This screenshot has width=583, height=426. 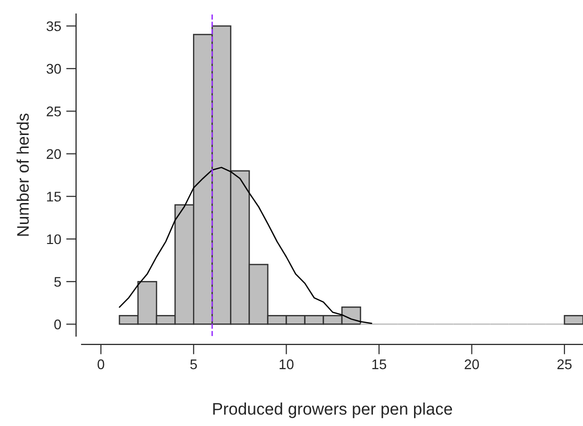 What do you see at coordinates (101, 364) in the screenshot?
I see `x-tick-label: 0` at bounding box center [101, 364].